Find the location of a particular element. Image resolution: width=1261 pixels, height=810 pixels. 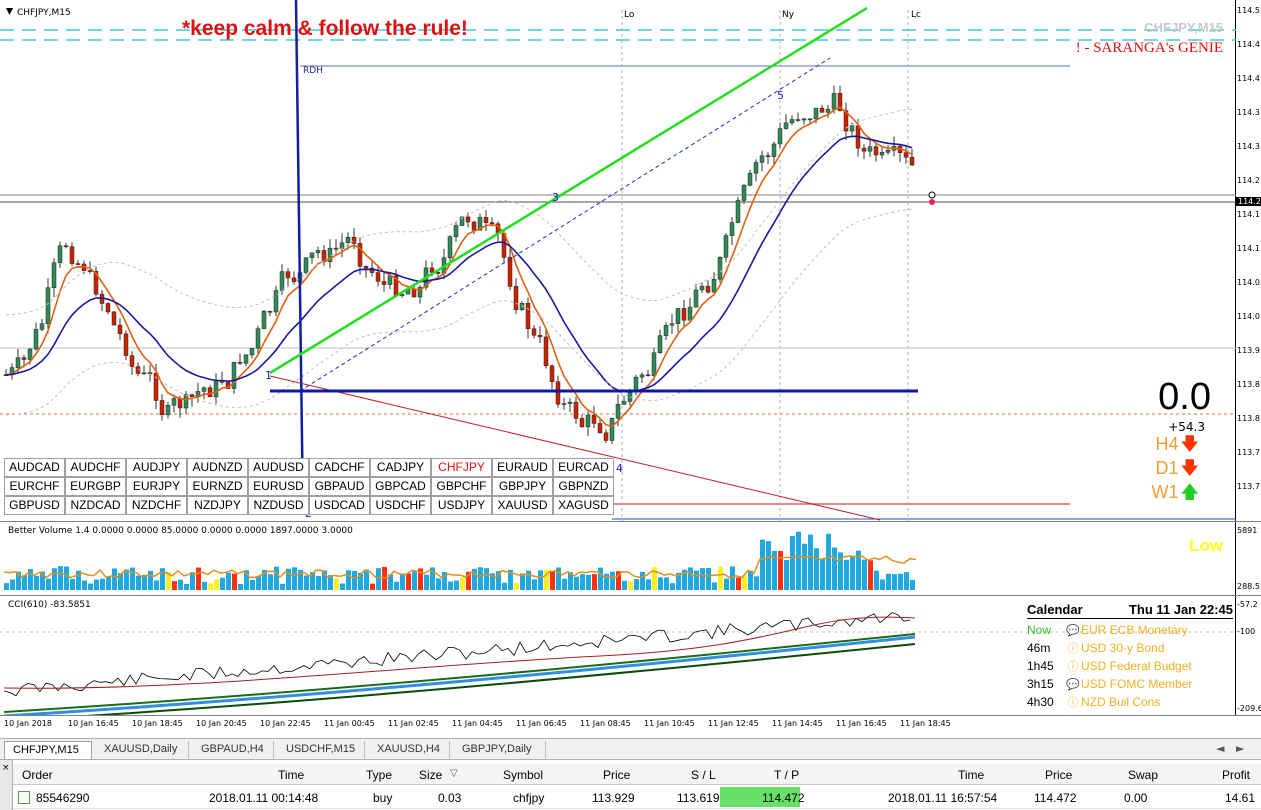

symbol-button-audjpy: AUDJPY is located at coordinates (156, 467).